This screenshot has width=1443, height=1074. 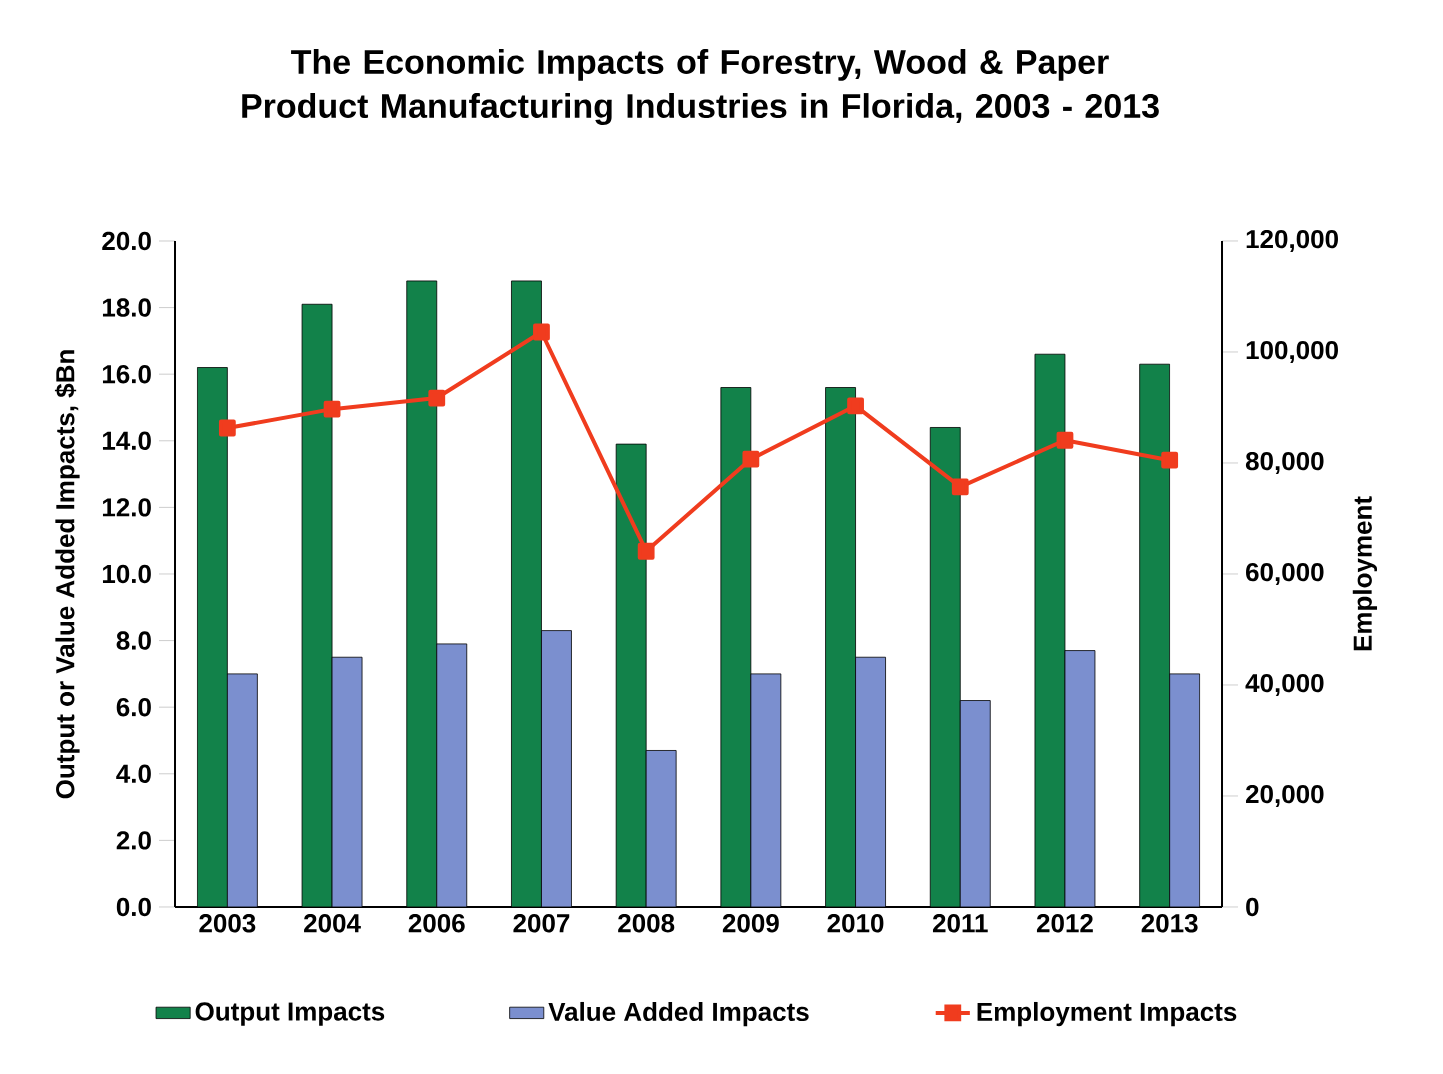 What do you see at coordinates (126, 440) in the screenshot?
I see `y-tick-label: 14.0` at bounding box center [126, 440].